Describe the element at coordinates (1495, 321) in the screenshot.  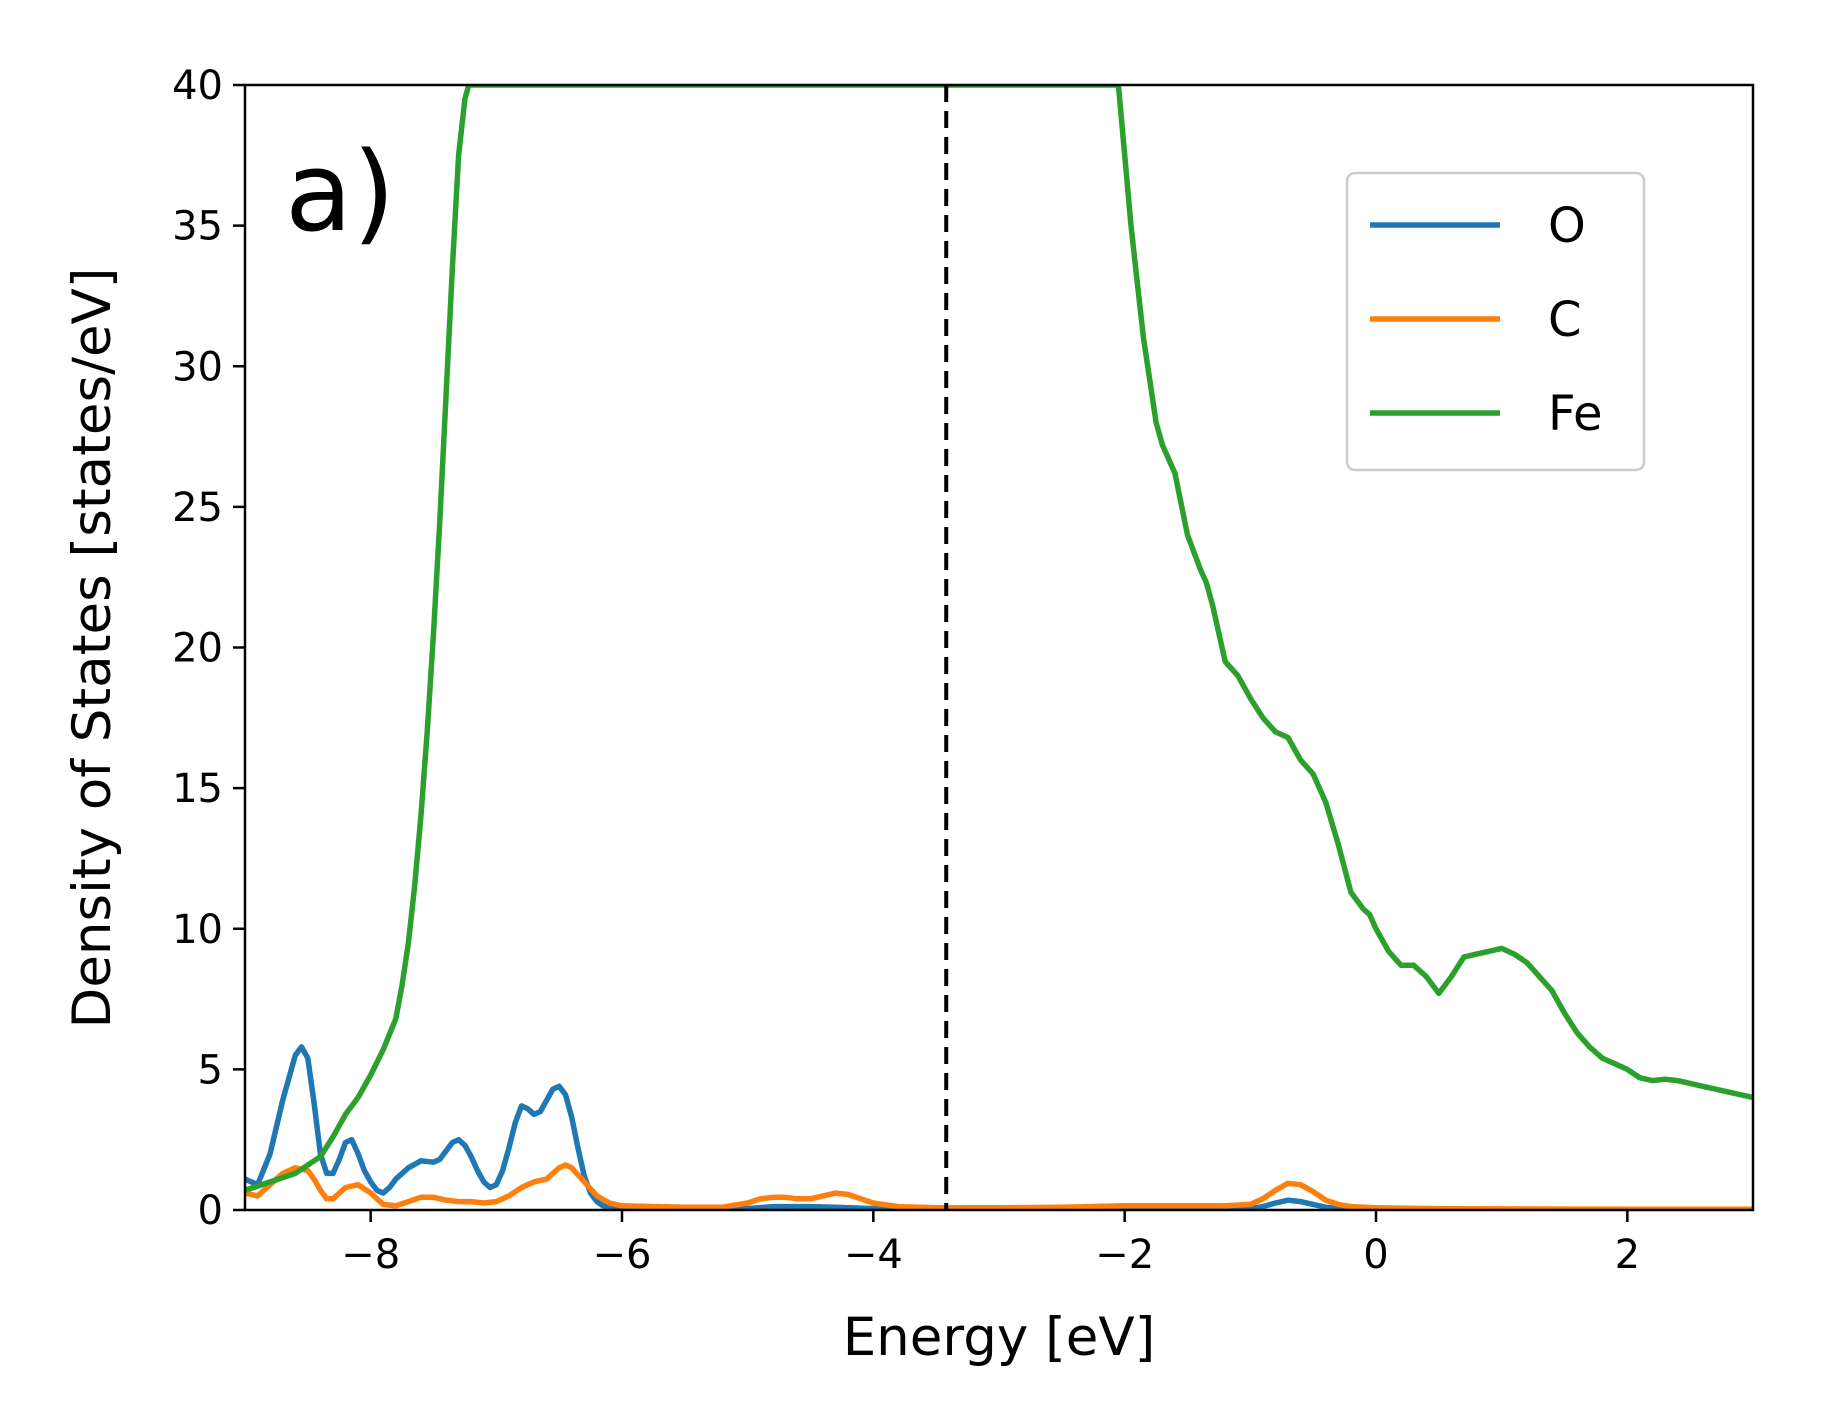
I see `legend: OC Fe` at that location.